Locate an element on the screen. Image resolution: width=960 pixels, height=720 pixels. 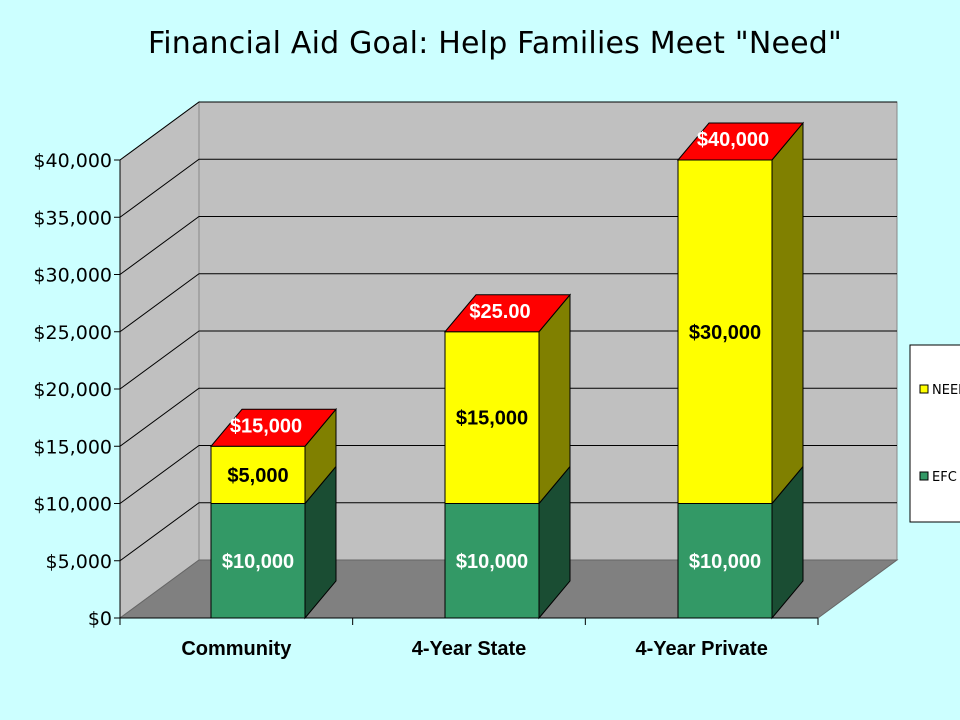
data-label-total: $25.00 is located at coordinates (499, 312).